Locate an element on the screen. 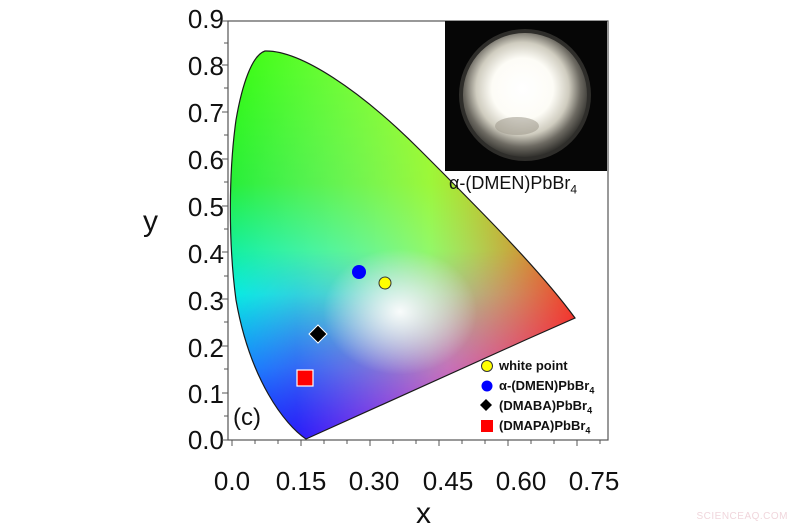 This screenshot has height=531, width=800. y-tick-0.6: 0.6 is located at coordinates (205, 160).